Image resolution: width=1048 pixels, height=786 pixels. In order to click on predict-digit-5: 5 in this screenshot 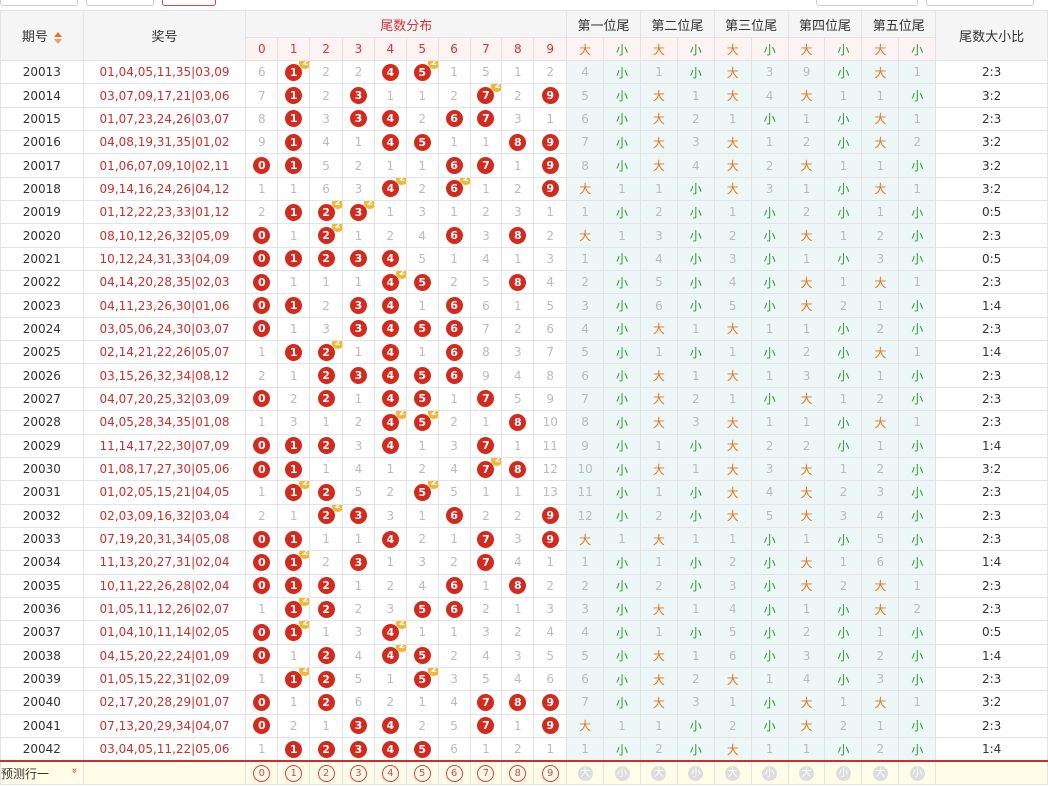, I will do `click(422, 773)`.